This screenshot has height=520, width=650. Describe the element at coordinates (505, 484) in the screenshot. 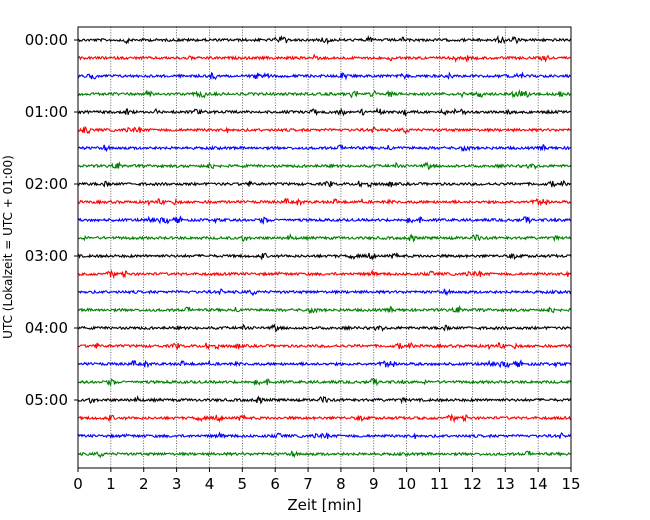

I see `x-tick-label: 13` at that location.